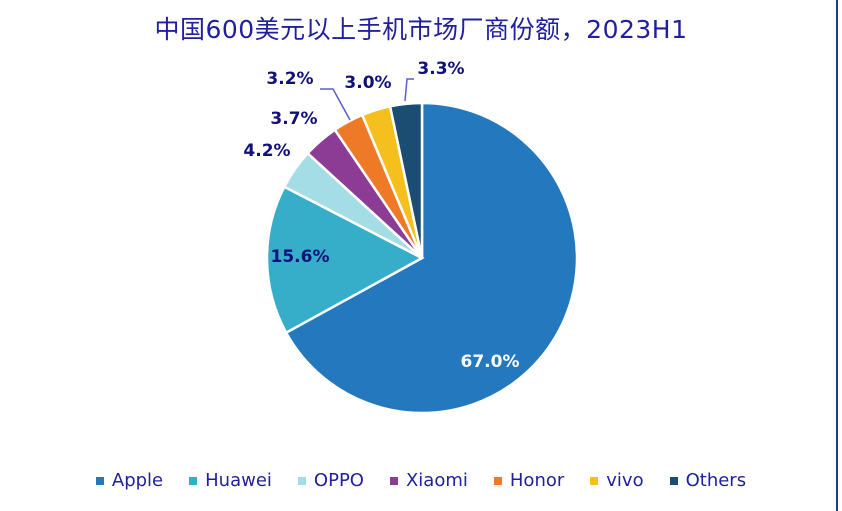  I want to click on pie-slice-huawei, so click(345, 260).